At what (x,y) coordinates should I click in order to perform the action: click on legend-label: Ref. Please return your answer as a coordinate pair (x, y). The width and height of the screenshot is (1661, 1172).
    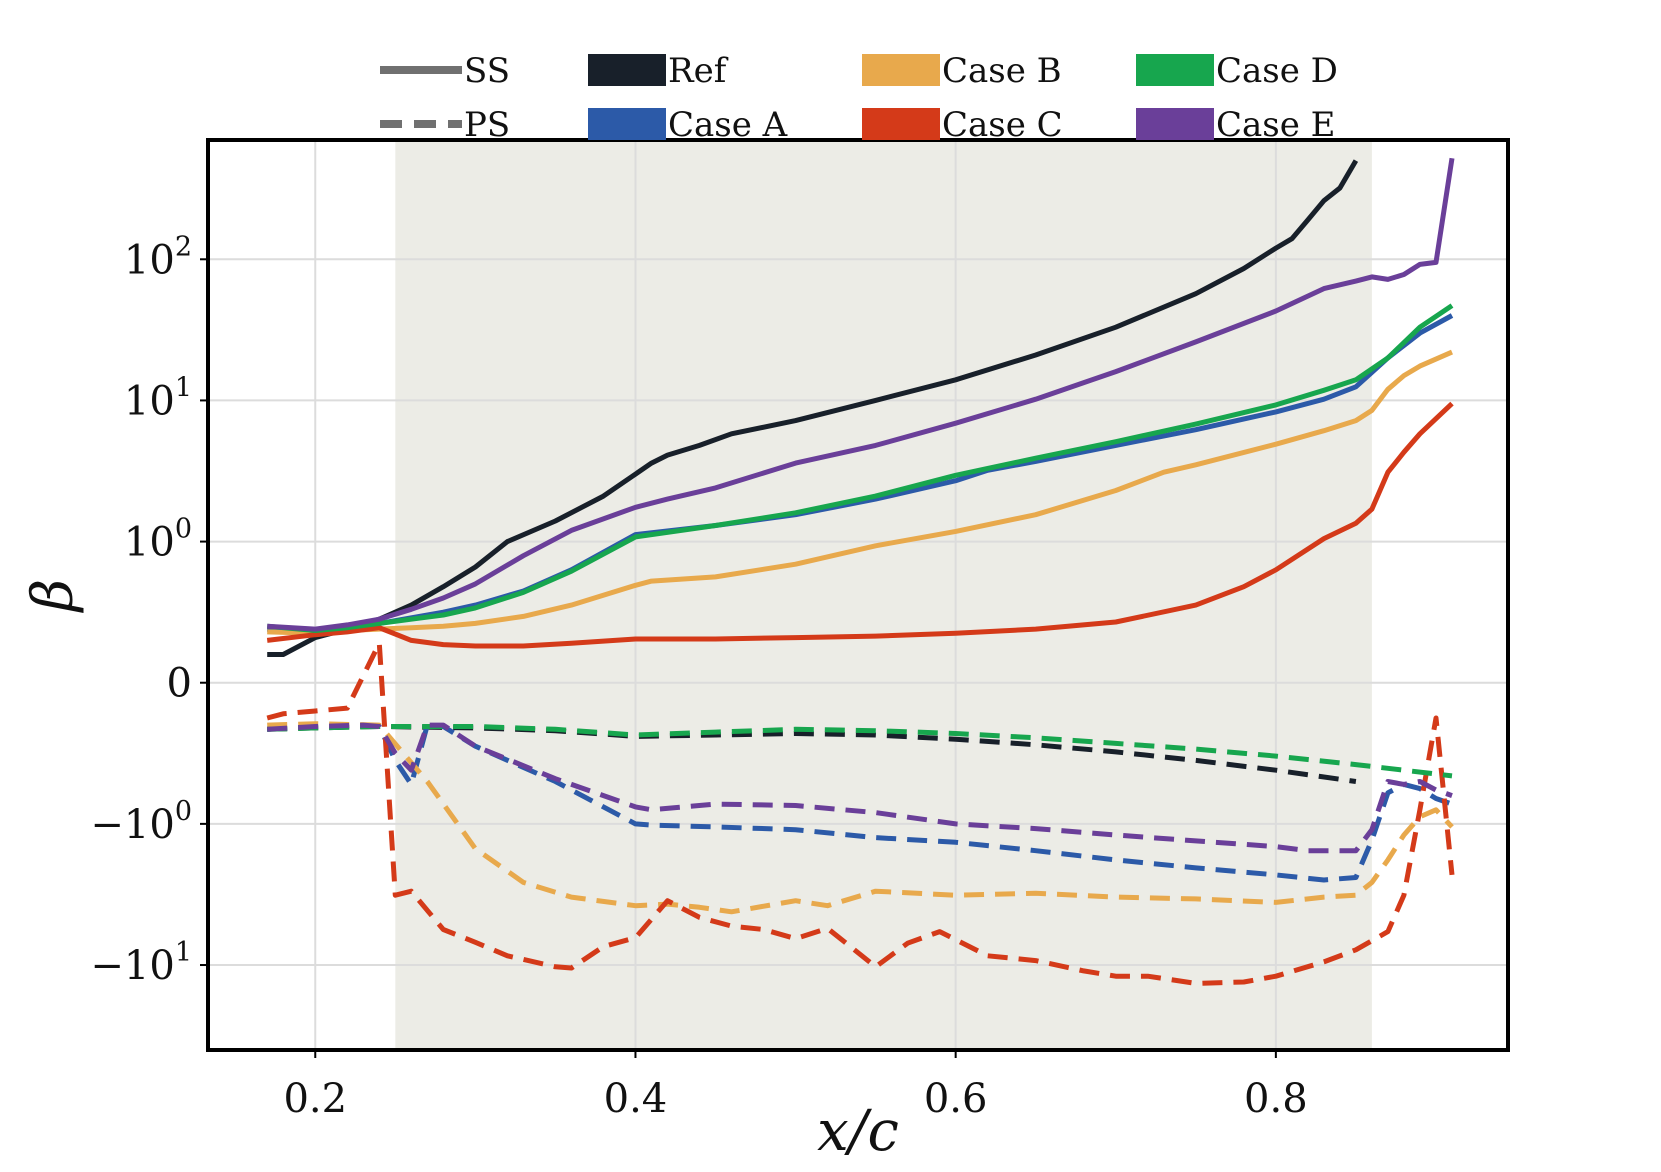
    Looking at the image, I should click on (698, 71).